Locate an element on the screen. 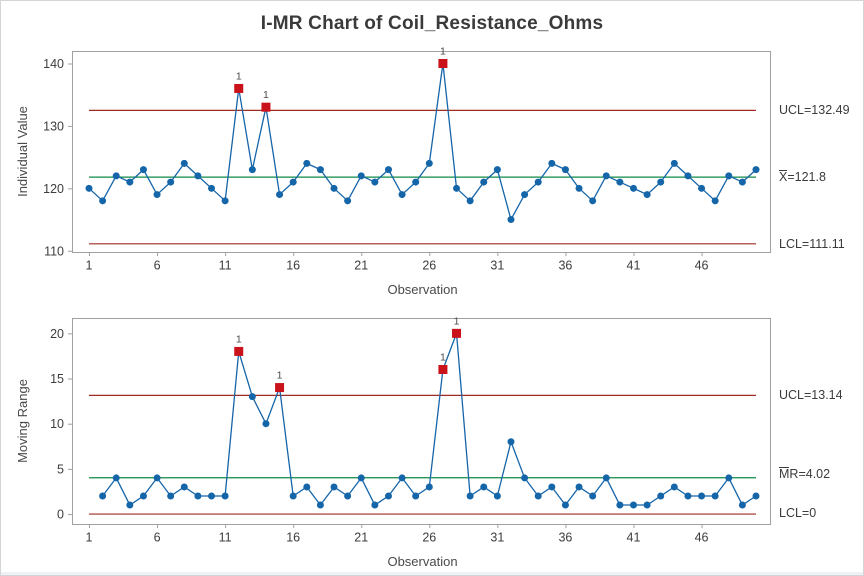 The image size is (864, 576). y-tick-label: 5 is located at coordinates (60, 469).